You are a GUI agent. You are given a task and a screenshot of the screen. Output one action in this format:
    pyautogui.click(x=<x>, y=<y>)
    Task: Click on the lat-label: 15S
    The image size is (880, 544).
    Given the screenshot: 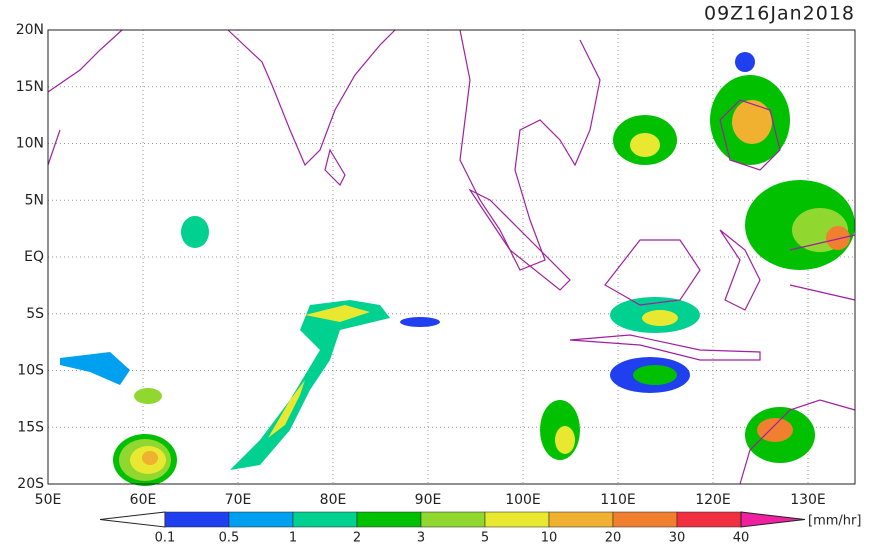 What is the action you would take?
    pyautogui.click(x=30, y=427)
    